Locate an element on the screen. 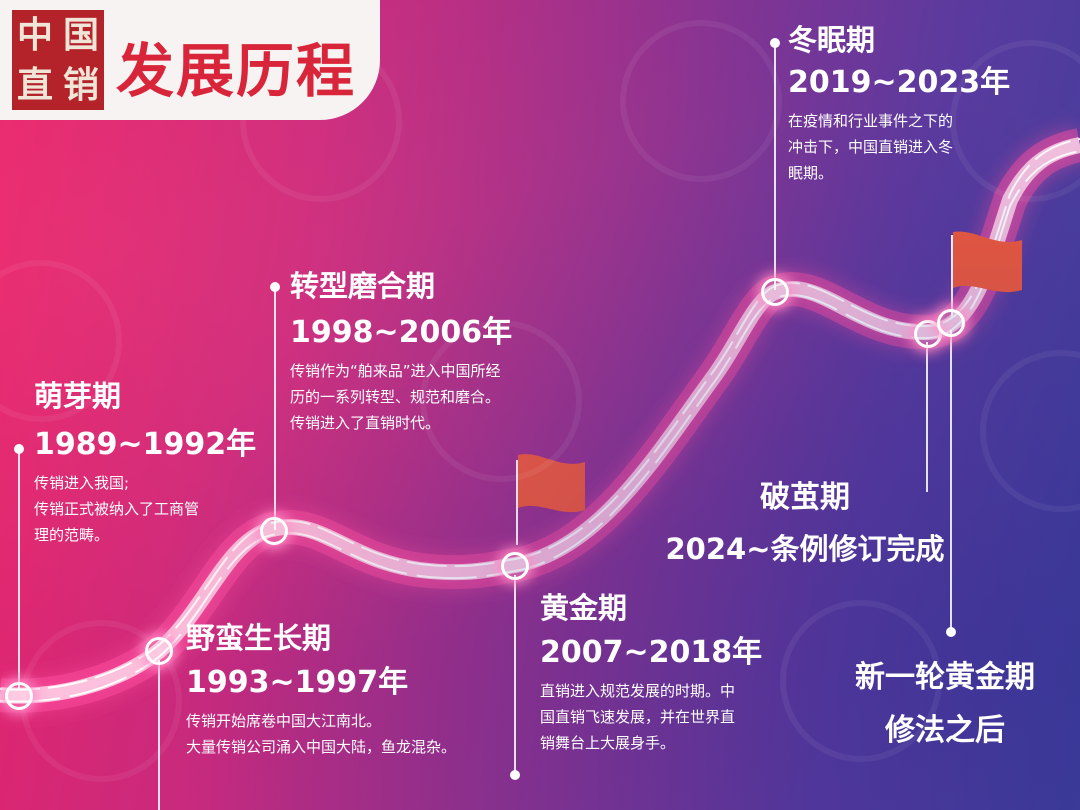  desc-line: 销舞台上大展身手。 is located at coordinates (608, 743).